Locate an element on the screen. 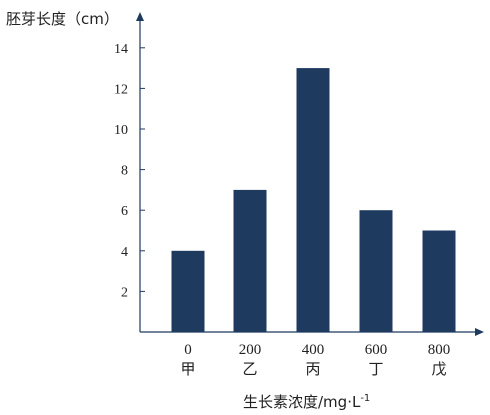  x-labels: 0 甲 200 乙 400 丙 600 丁 800 戊 is located at coordinates (315, 360).